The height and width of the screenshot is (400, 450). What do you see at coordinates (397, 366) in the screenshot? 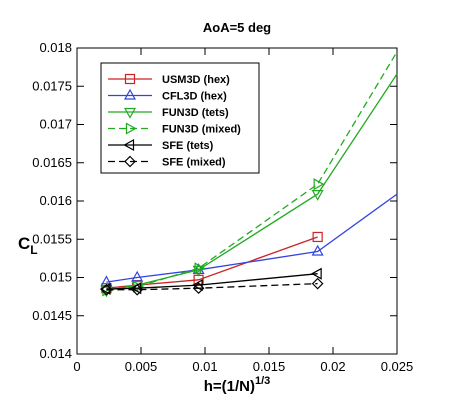
I see `x-tick-label: 0.025` at bounding box center [397, 366].